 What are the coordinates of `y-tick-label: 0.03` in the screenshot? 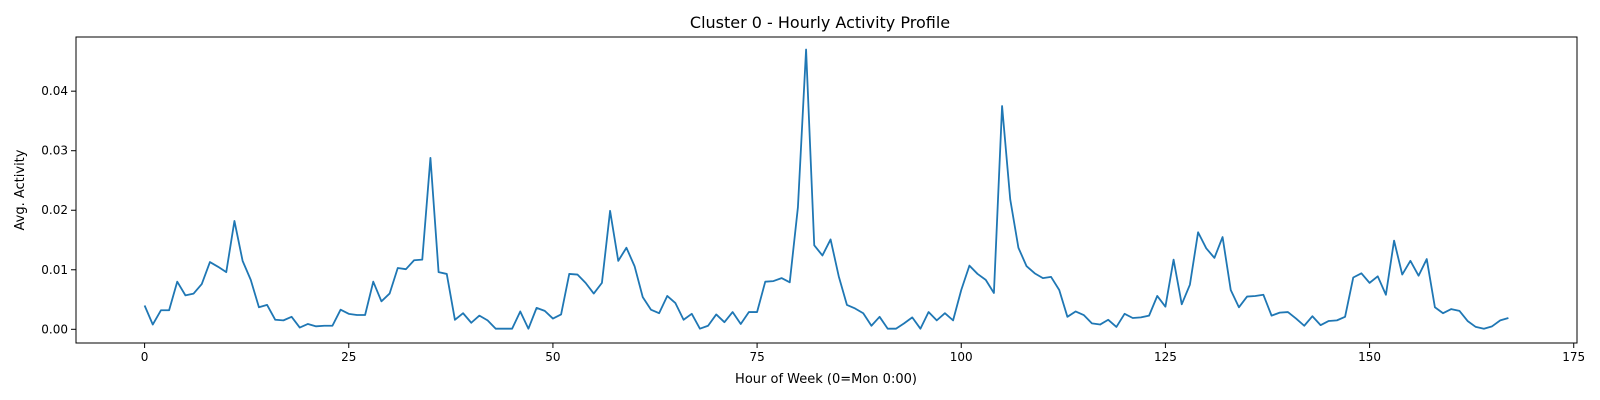 It's located at (54, 151).